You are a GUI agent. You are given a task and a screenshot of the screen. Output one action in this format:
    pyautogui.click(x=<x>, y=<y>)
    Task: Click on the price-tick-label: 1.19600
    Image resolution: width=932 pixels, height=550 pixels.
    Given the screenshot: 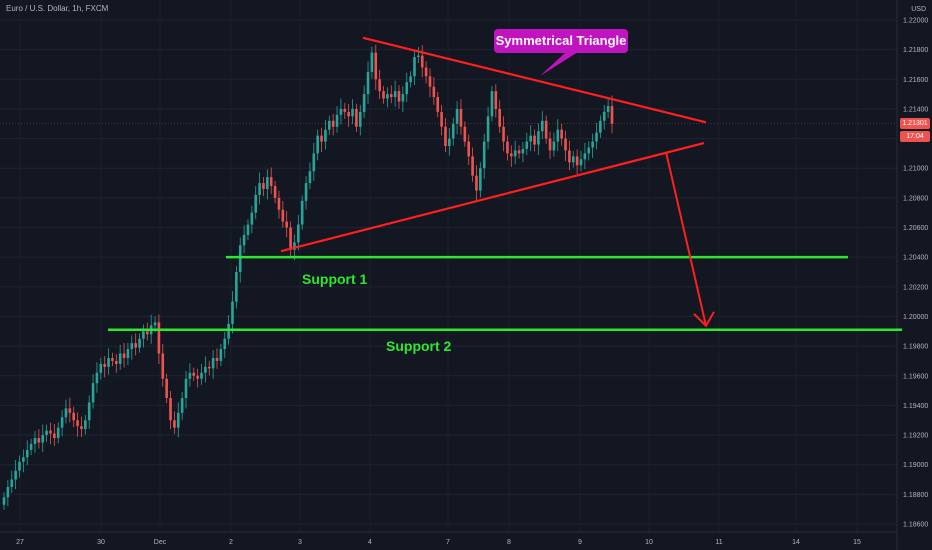 What is the action you would take?
    pyautogui.click(x=915, y=376)
    